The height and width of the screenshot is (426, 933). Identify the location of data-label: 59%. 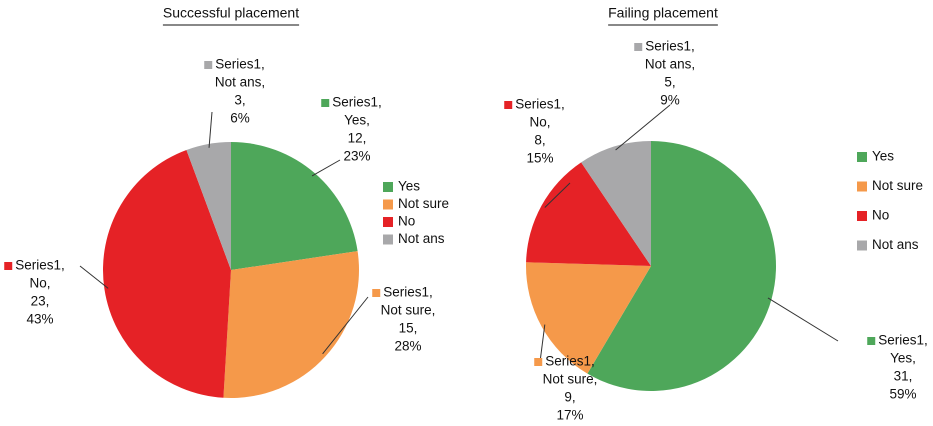
(902, 394).